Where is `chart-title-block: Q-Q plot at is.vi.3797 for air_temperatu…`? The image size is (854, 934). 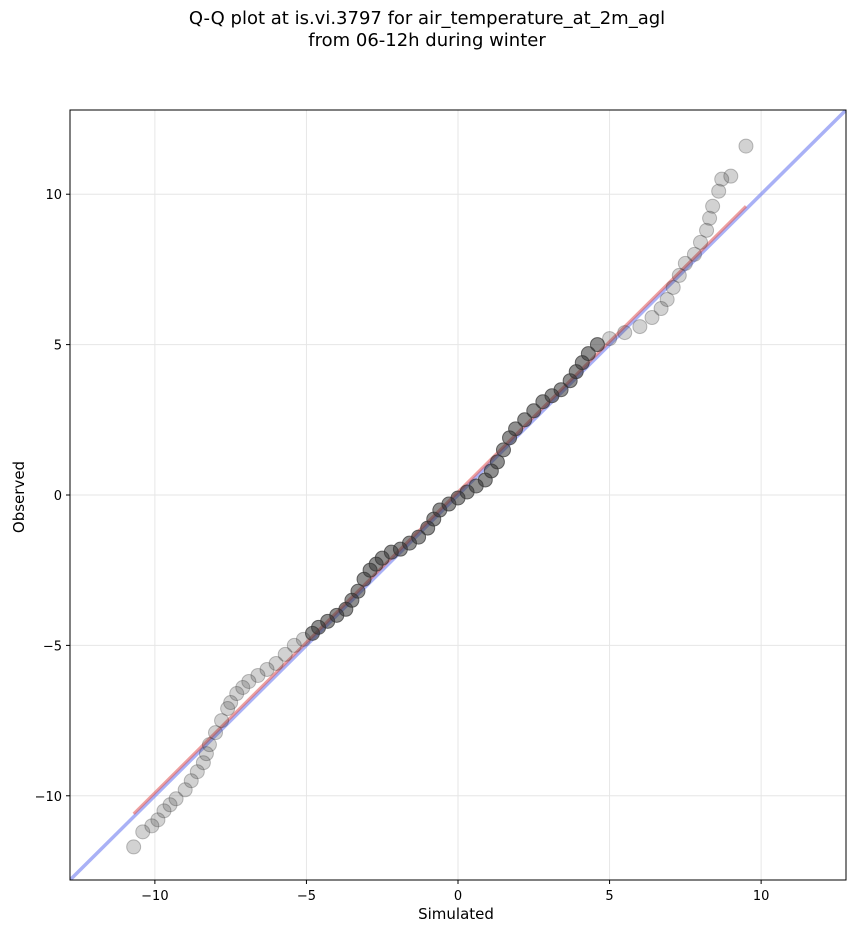 chart-title-block: Q-Q plot at is.vi.3797 for air_temperatu… is located at coordinates (427, 30).